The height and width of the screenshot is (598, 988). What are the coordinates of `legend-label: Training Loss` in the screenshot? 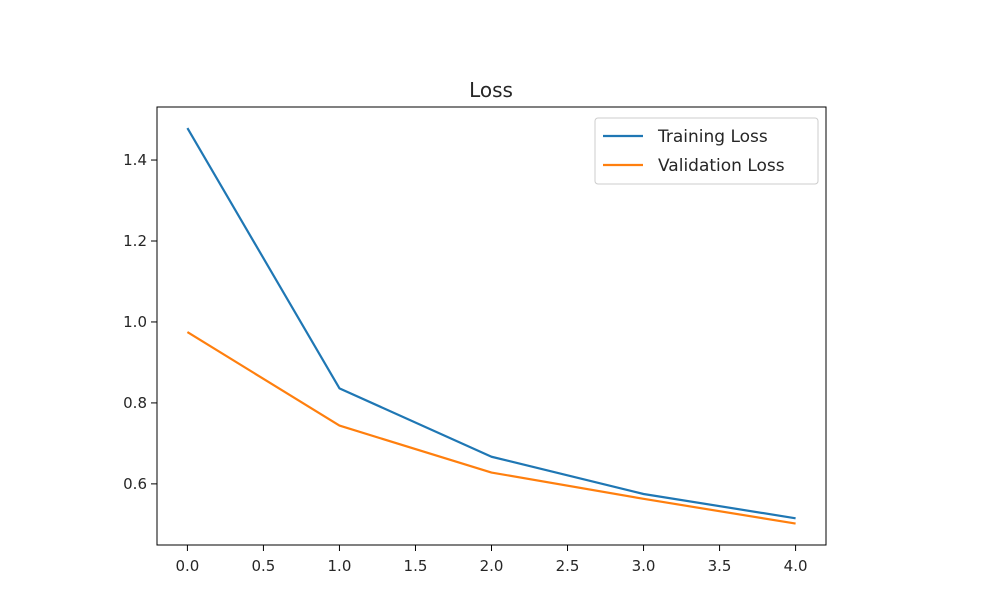 It's located at (712, 137).